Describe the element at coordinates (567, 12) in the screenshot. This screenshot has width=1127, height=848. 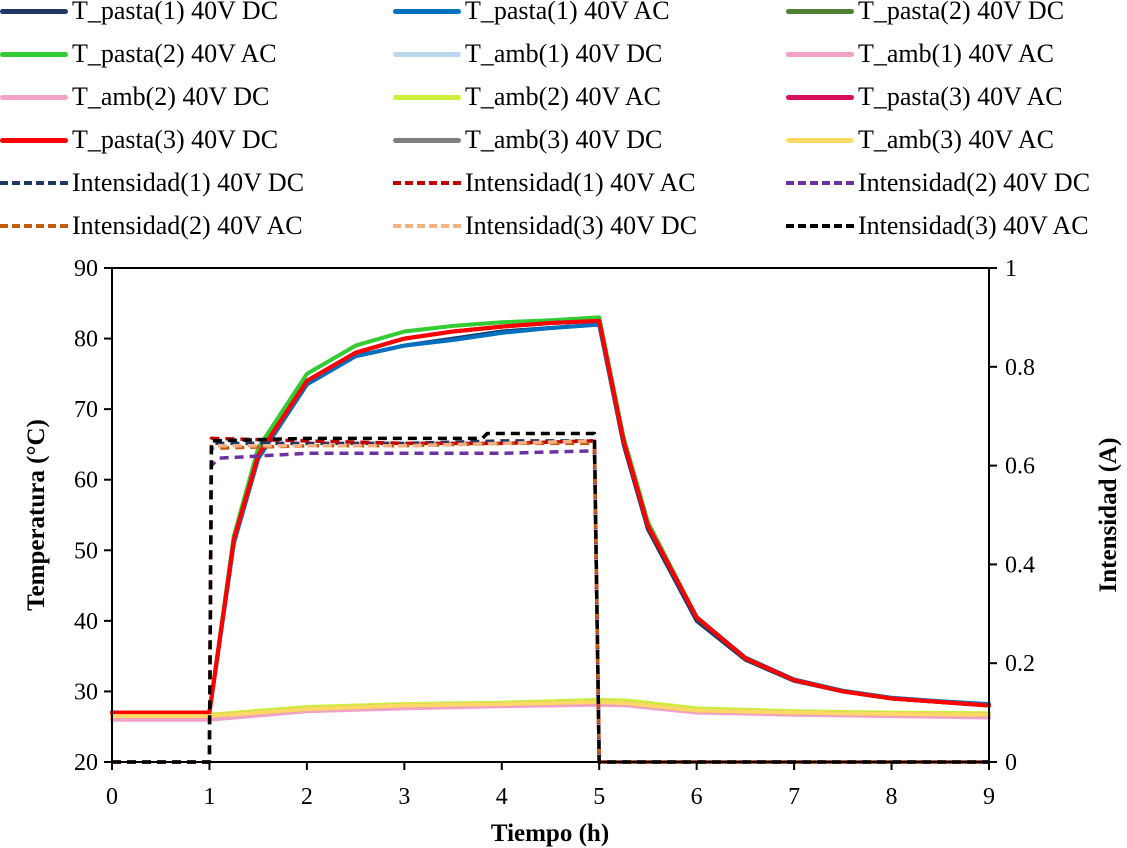
I see `legend-label: T_pasta(1) 40V AC` at that location.